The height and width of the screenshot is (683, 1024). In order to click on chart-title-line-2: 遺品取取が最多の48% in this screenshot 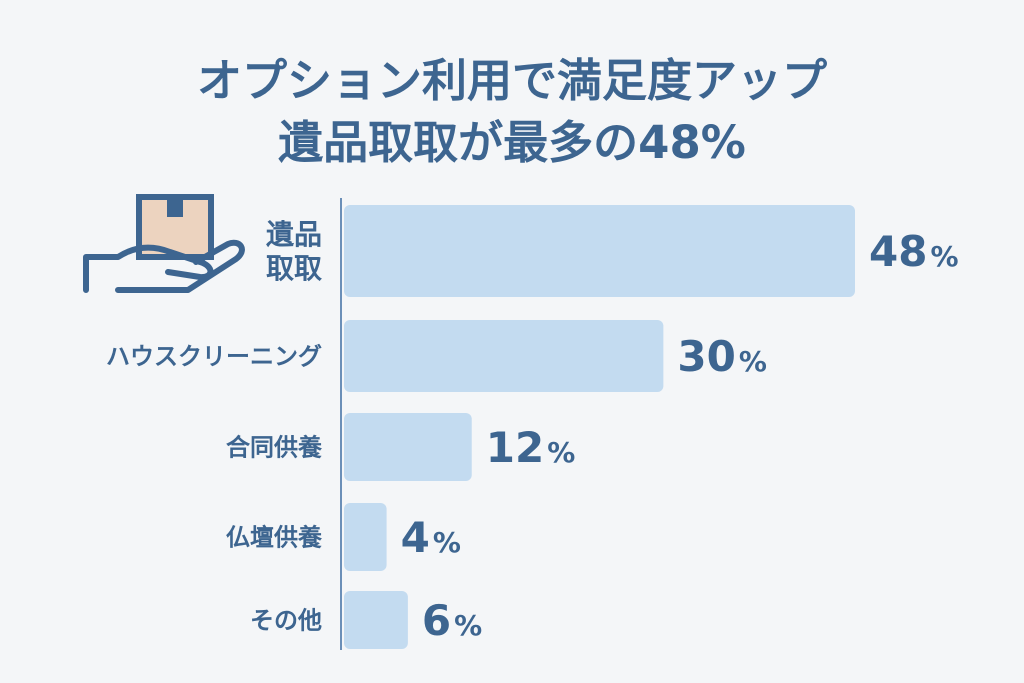, I will do `click(512, 142)`.